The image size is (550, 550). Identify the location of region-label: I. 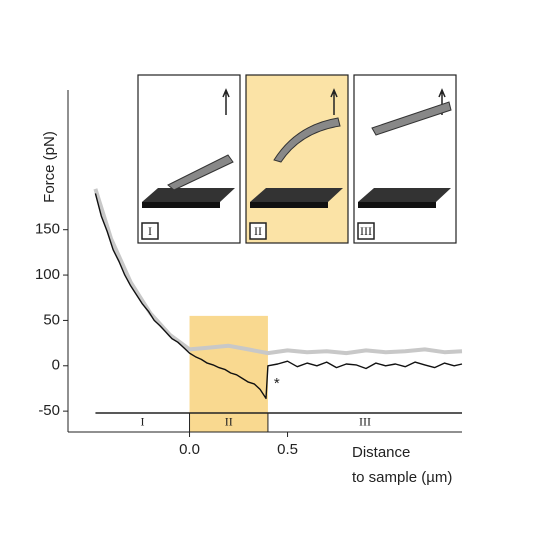
(142, 422).